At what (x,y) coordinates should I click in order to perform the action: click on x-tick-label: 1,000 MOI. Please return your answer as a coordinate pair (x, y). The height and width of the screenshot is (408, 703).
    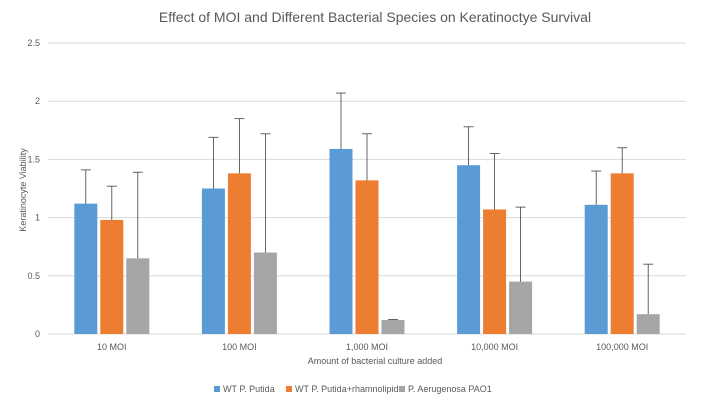
    Looking at the image, I should click on (367, 347).